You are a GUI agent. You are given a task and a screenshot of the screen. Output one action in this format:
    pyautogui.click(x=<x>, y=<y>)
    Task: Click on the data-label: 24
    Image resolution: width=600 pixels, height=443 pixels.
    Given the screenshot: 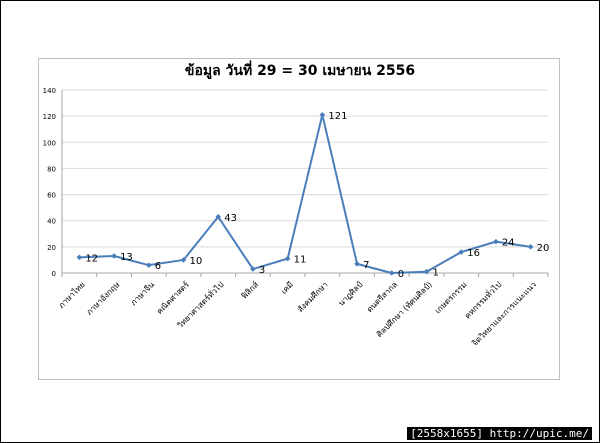 What is the action you would take?
    pyautogui.click(x=508, y=243)
    